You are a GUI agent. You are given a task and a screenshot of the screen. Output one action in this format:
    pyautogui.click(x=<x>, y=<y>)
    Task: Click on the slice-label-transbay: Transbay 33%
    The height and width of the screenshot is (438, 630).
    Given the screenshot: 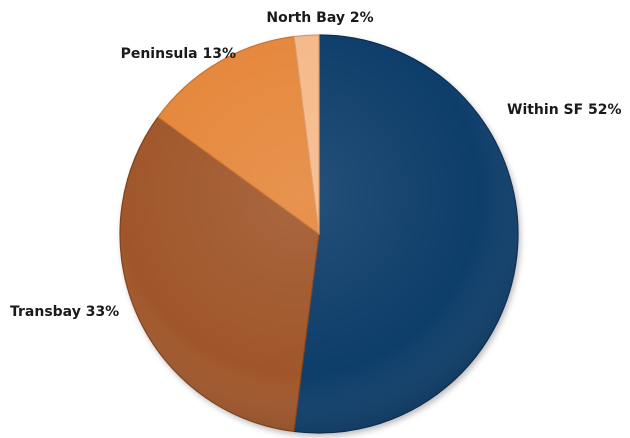 What is the action you would take?
    pyautogui.click(x=64, y=312)
    